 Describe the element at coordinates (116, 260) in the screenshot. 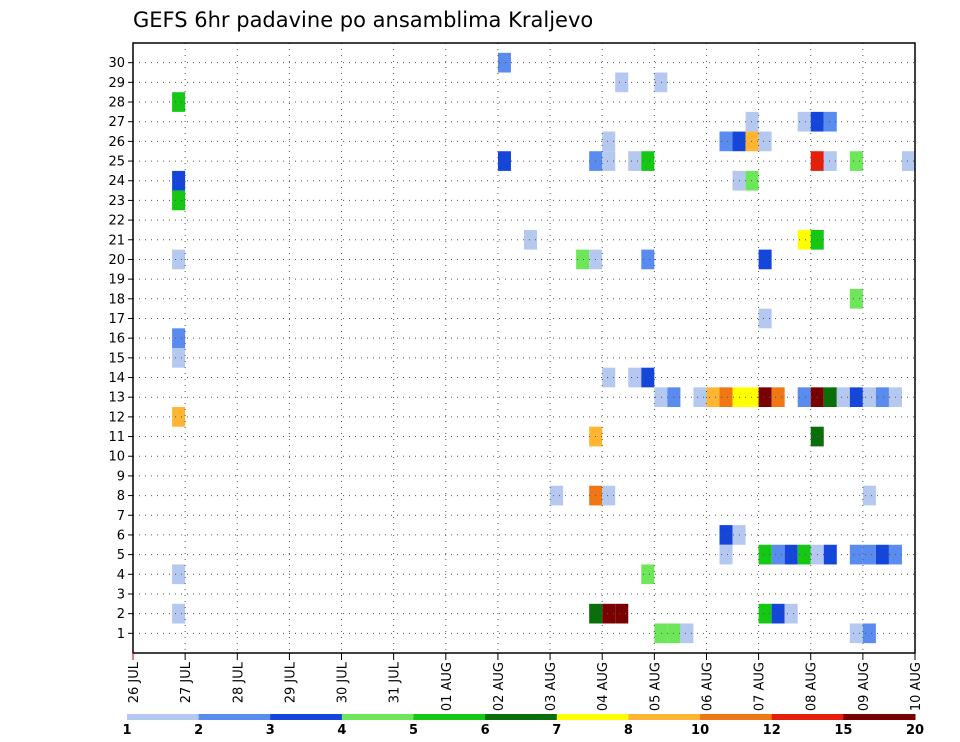

I see `y-tick-label-20: 20` at that location.